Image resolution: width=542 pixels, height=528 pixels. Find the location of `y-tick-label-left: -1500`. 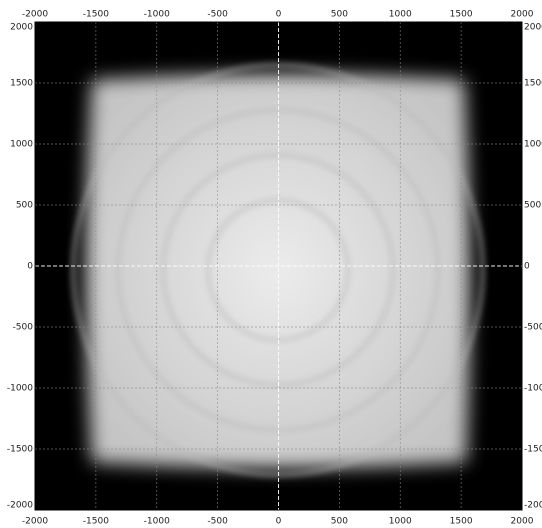

y-tick-label-left: -1500 is located at coordinates (20, 450).